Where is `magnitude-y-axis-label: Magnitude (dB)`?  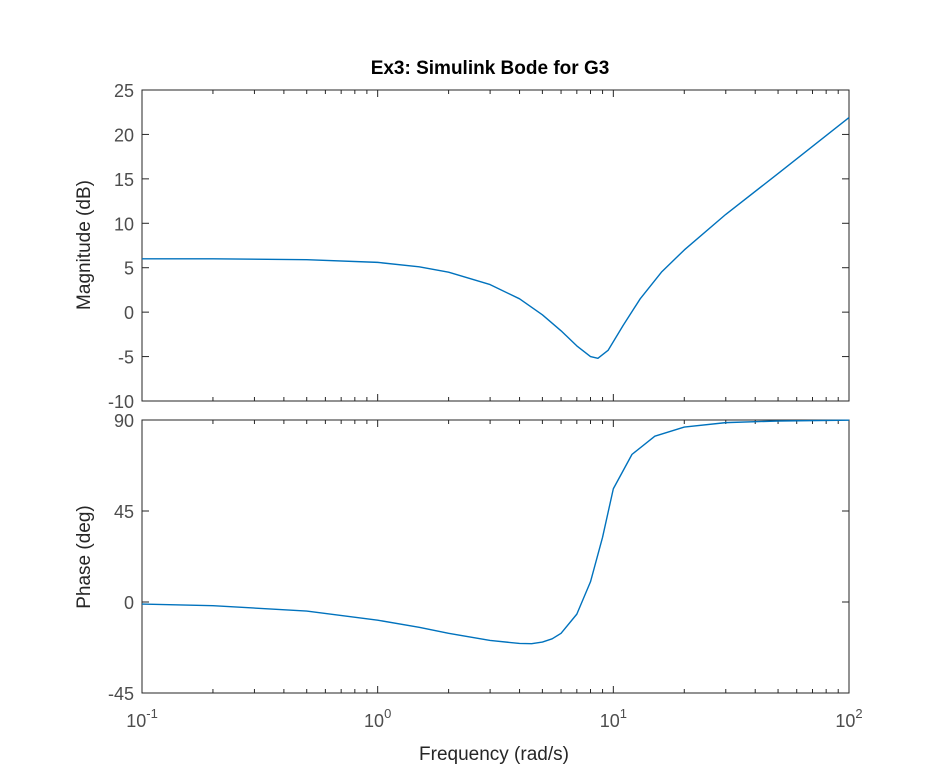 magnitude-y-axis-label: Magnitude (dB) is located at coordinates (84, 245).